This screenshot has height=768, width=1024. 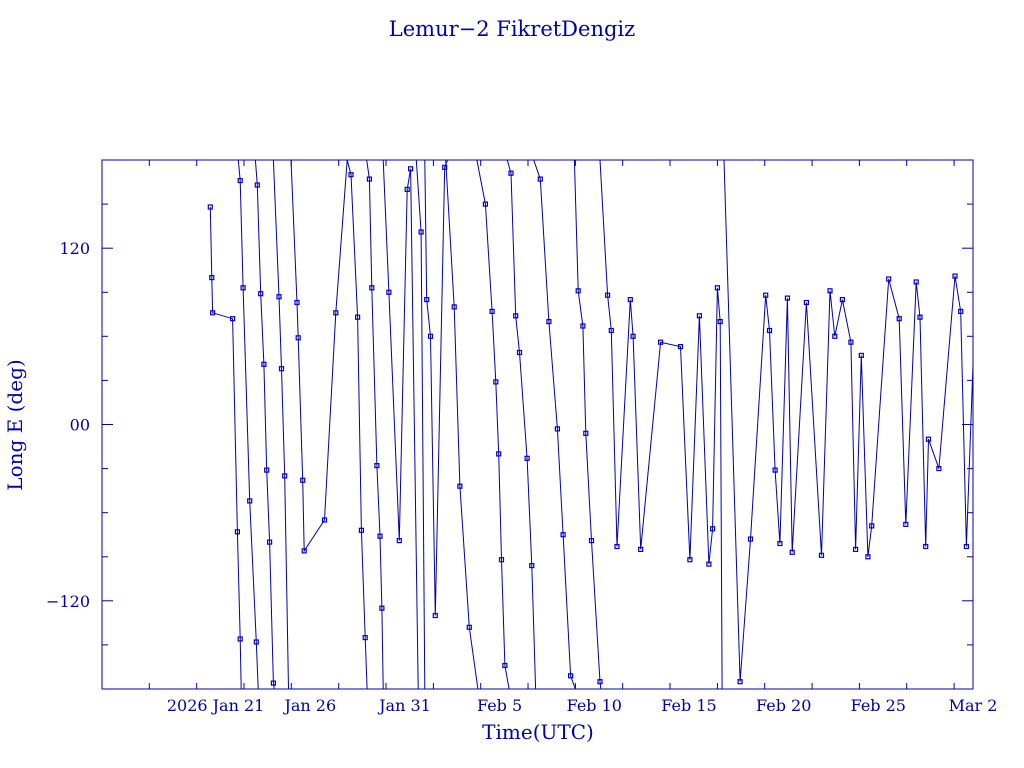 I want to click on y-tick-label: −120, so click(x=68, y=601).